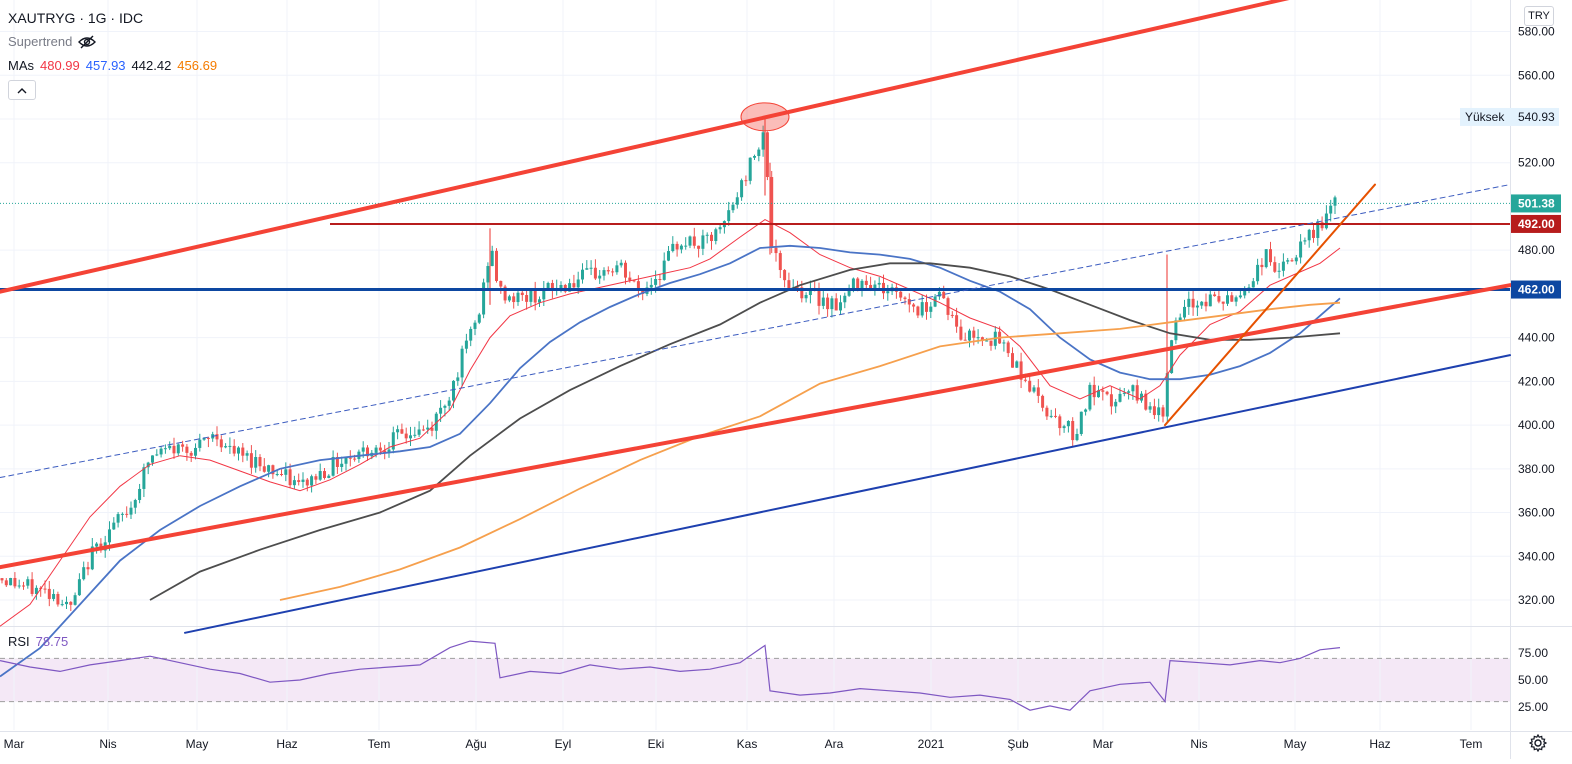  I want to click on rsi-value: 78.75, so click(52, 641).